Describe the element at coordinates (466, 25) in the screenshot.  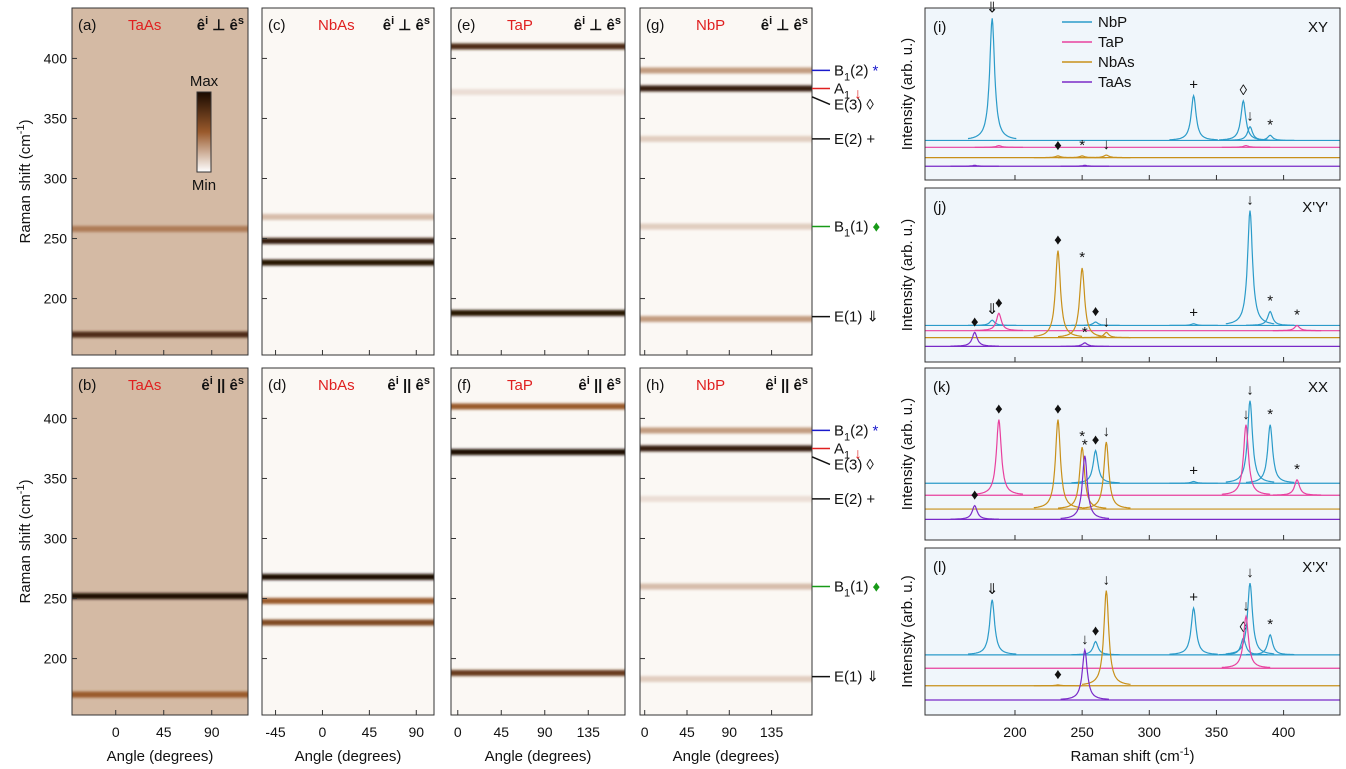
I see `panel-label: (e)` at that location.